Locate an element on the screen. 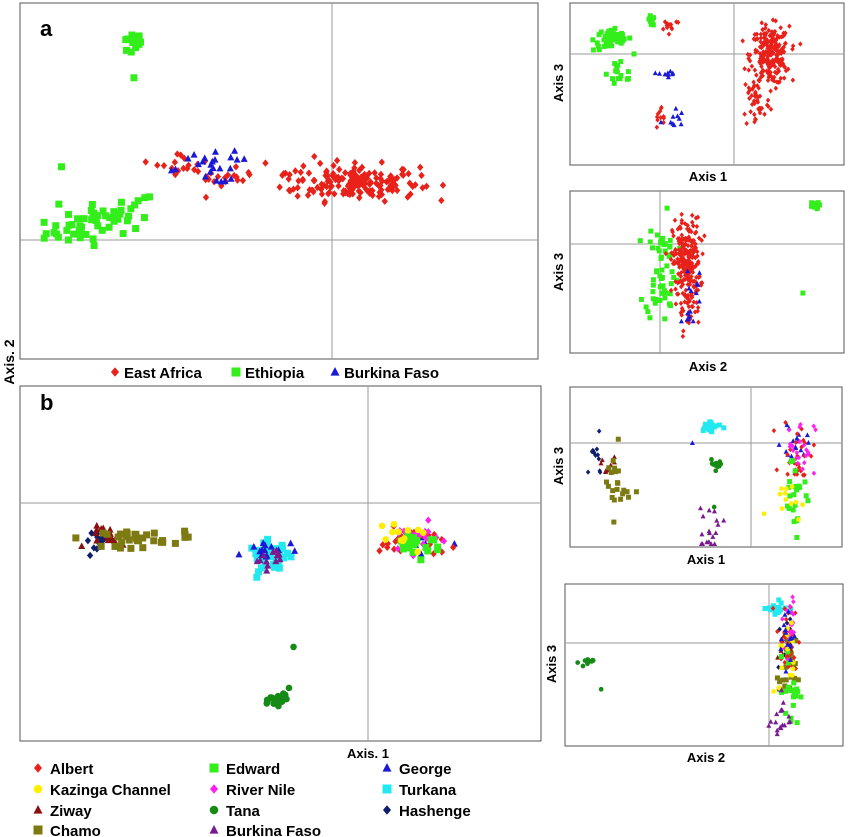 The image size is (850, 837). b-main-point-hashenge is located at coordinates (90, 555).